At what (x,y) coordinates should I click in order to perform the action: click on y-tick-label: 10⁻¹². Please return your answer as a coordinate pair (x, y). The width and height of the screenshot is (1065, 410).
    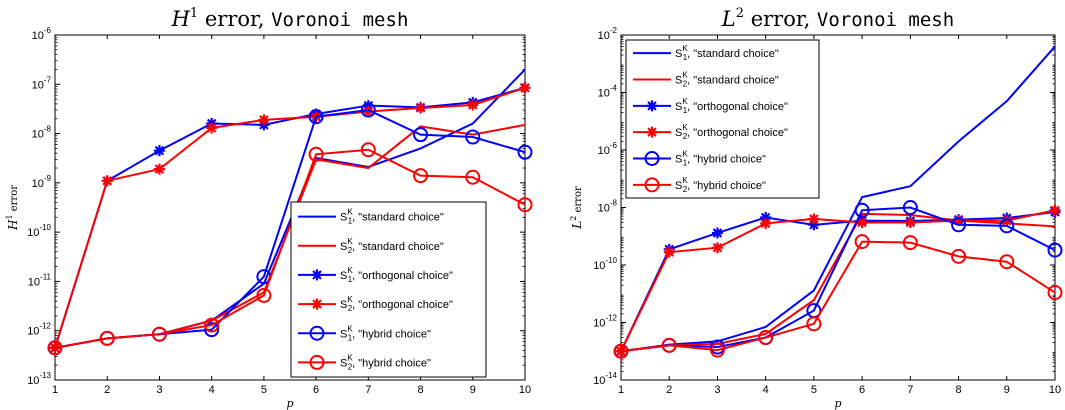
    Looking at the image, I should click on (39, 330).